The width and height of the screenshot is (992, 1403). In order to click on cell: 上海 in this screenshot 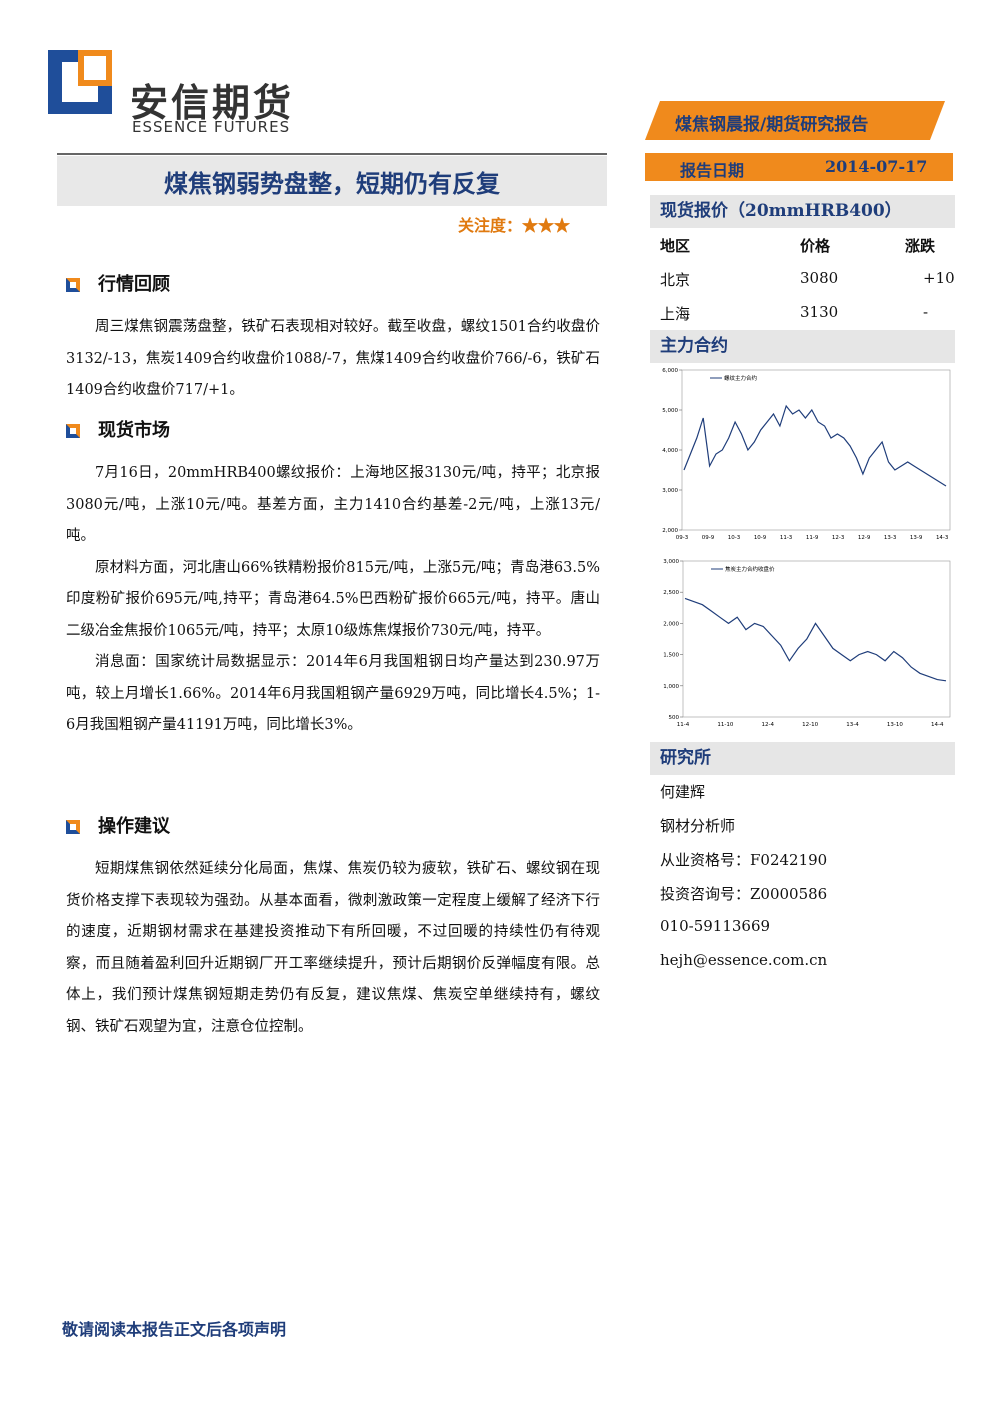, I will do `click(675, 314)`.